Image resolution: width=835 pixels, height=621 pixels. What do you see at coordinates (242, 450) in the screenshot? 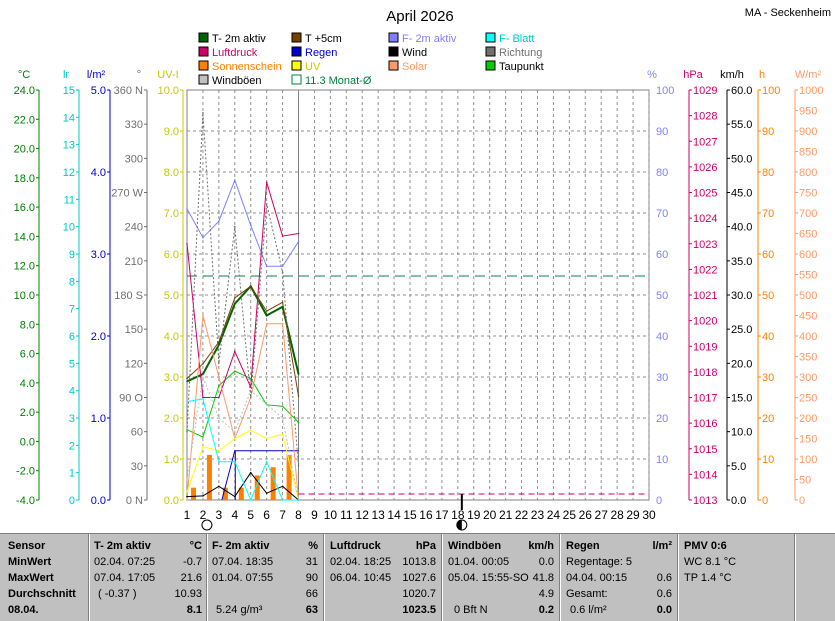
I see `series-f-blatt` at bounding box center [242, 450].